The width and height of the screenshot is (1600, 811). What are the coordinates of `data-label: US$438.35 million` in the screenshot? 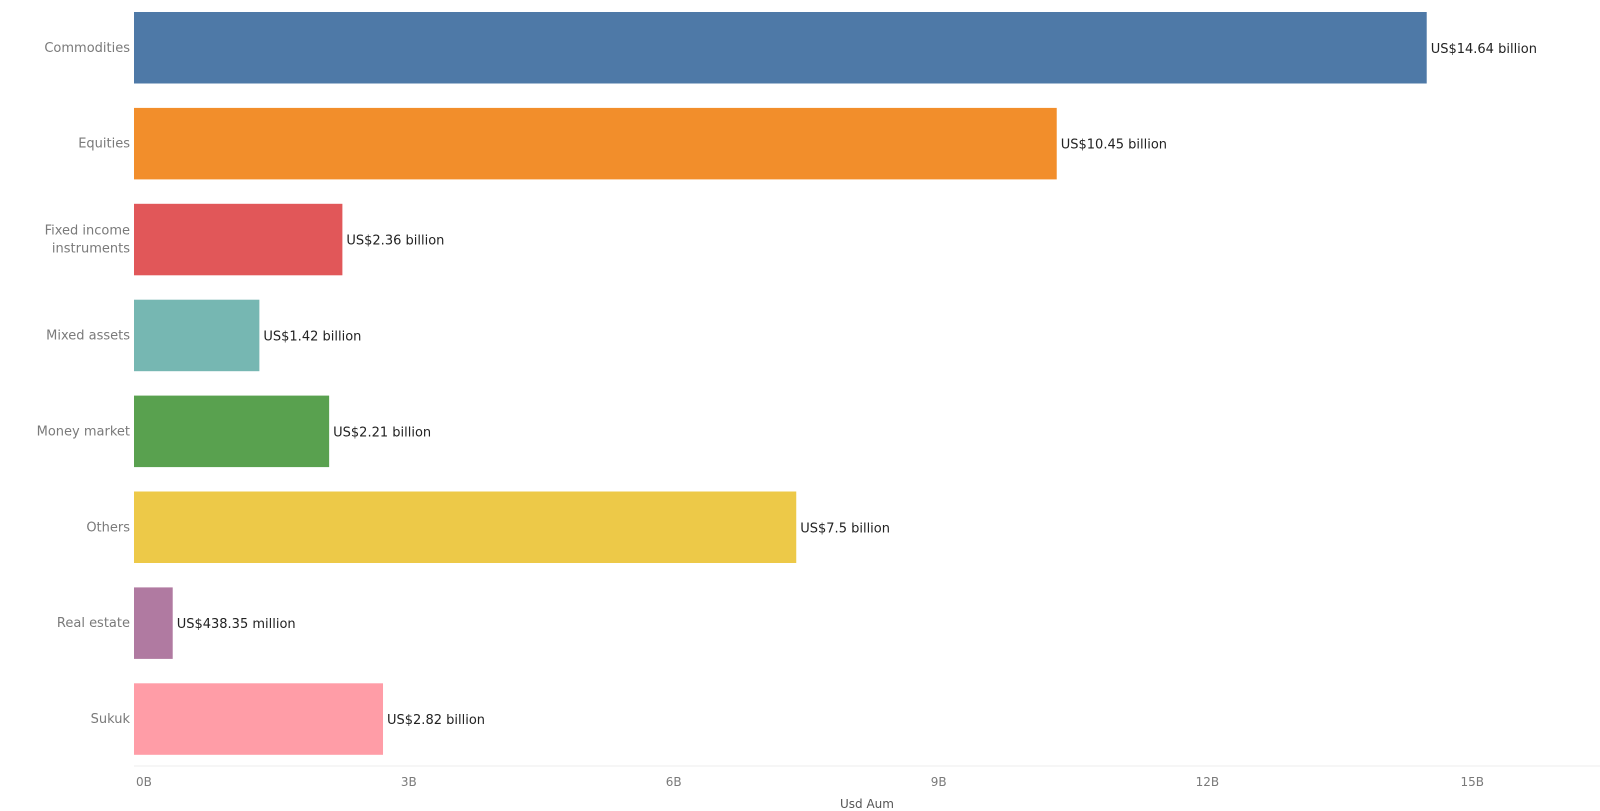 It's located at (236, 624).